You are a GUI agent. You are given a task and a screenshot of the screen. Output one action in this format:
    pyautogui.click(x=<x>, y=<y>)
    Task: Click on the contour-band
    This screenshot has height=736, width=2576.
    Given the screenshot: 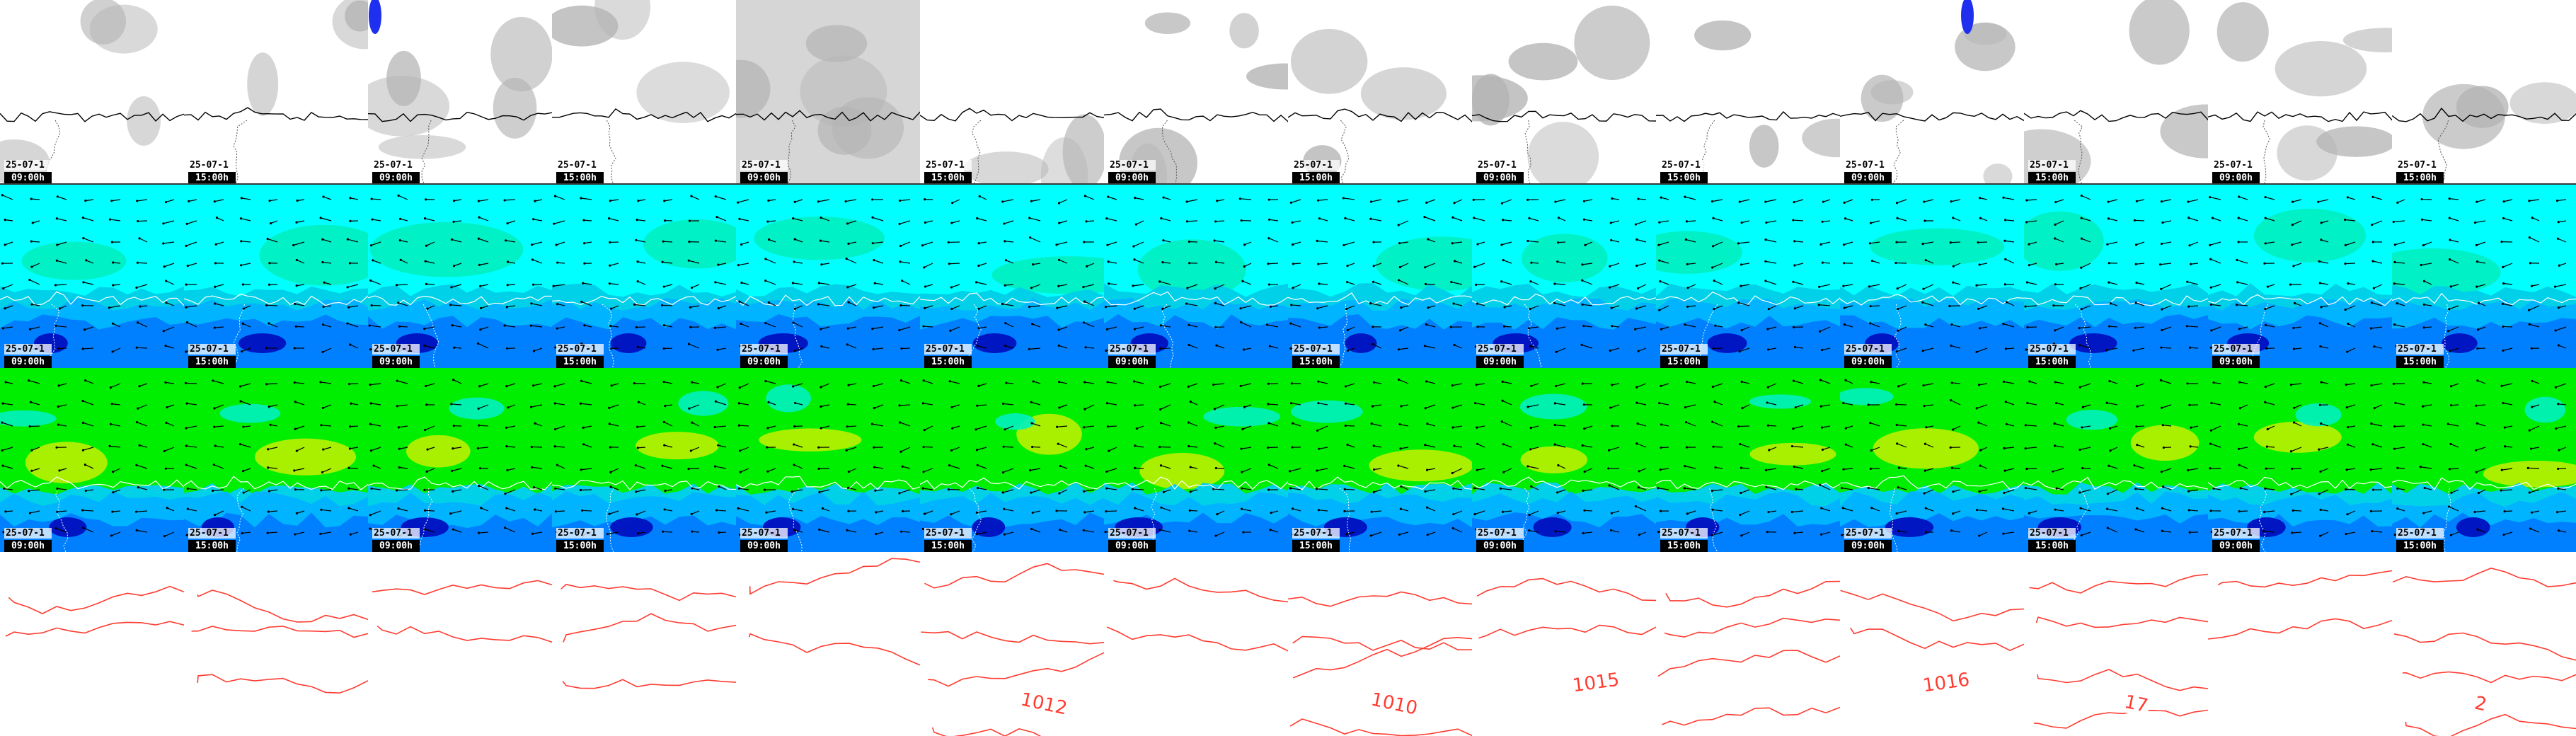 What is the action you would take?
    pyautogui.click(x=1932, y=342)
    